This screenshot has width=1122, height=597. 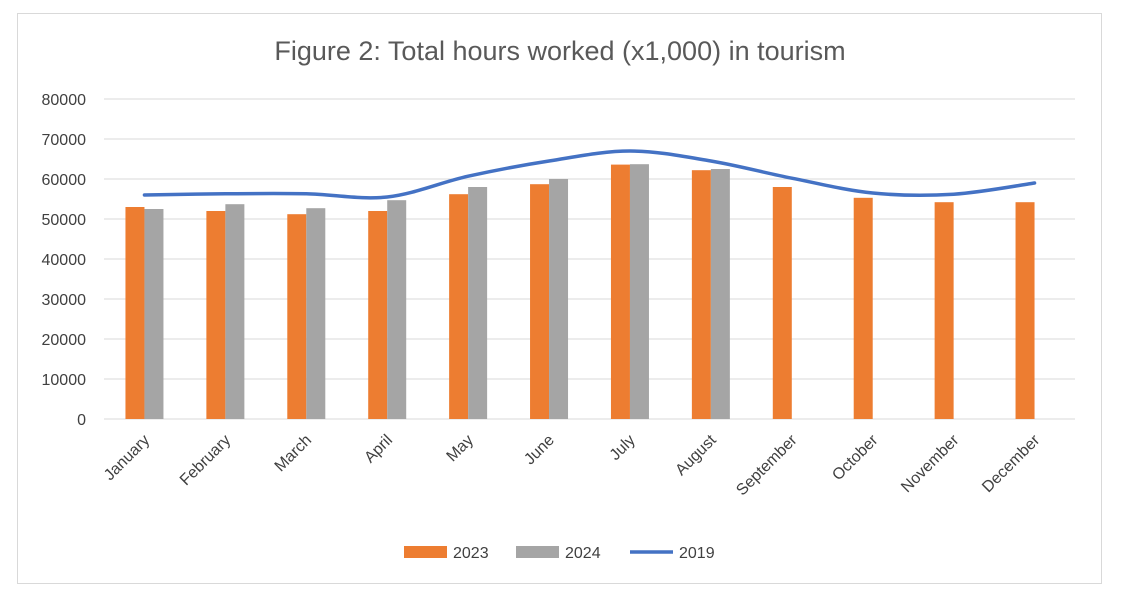 What do you see at coordinates (64, 140) in the screenshot?
I see `y-tick-label: 70000` at bounding box center [64, 140].